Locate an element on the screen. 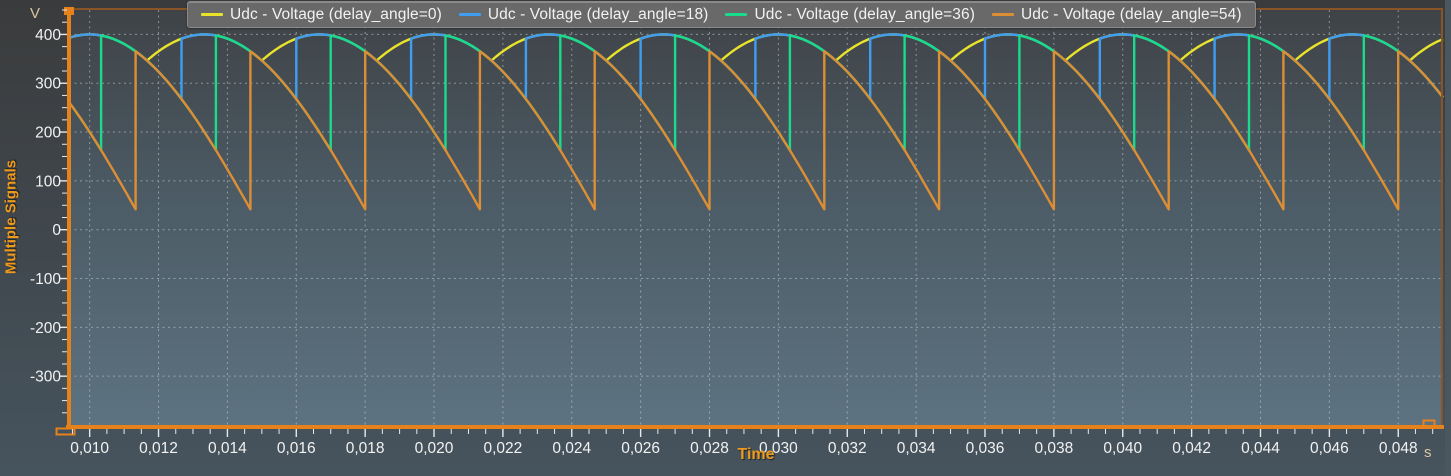  svg-text: 0,042 is located at coordinates (1191, 448).